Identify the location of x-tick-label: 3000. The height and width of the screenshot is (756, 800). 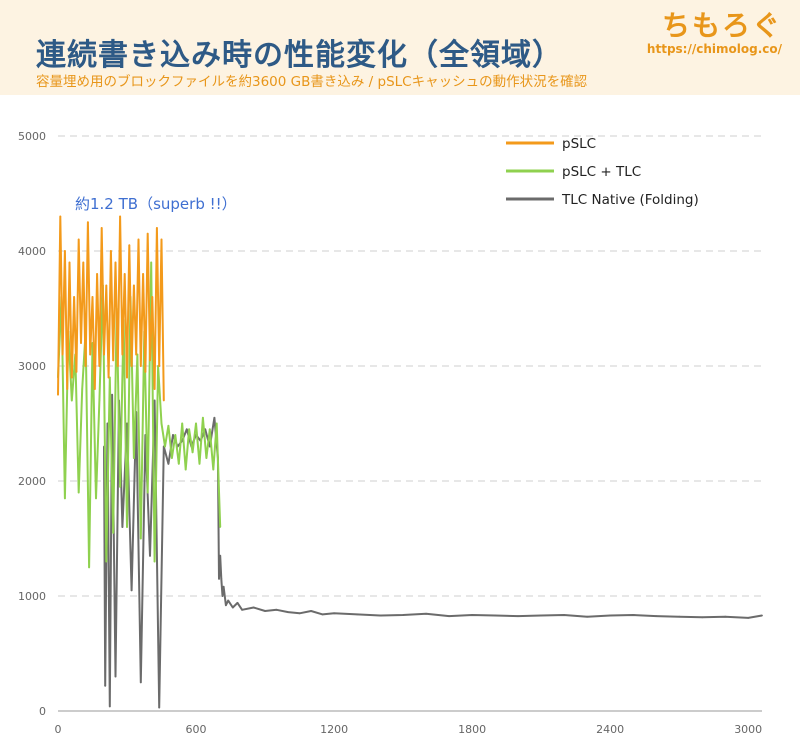
(748, 729).